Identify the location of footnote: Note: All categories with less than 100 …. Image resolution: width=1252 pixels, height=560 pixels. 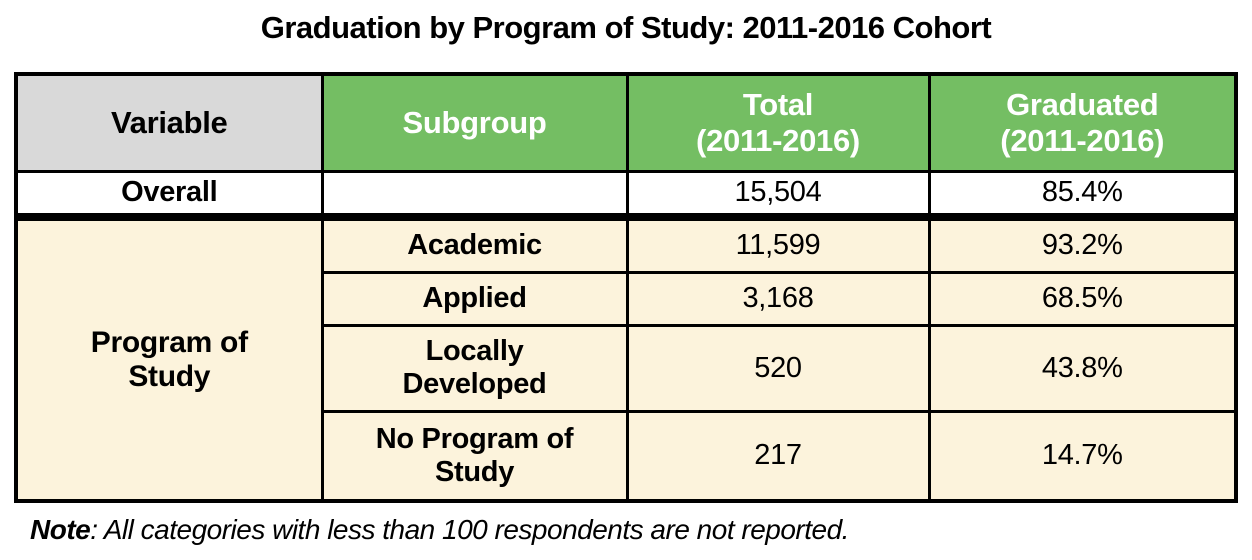
(439, 530).